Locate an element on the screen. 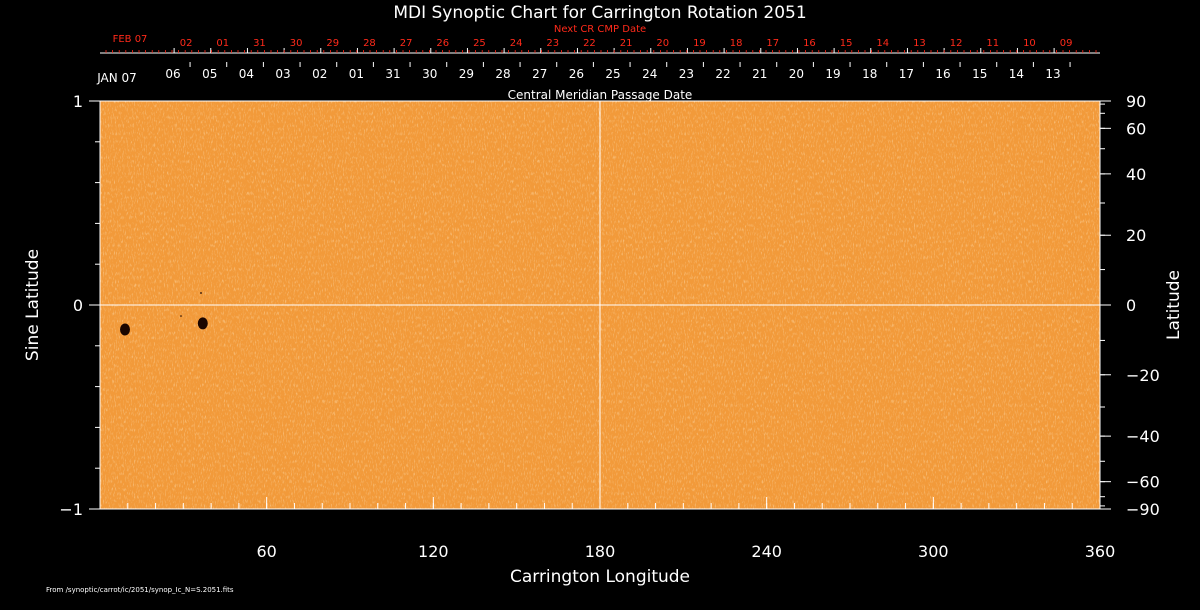  cmp-date-label: 28 is located at coordinates (502, 74).